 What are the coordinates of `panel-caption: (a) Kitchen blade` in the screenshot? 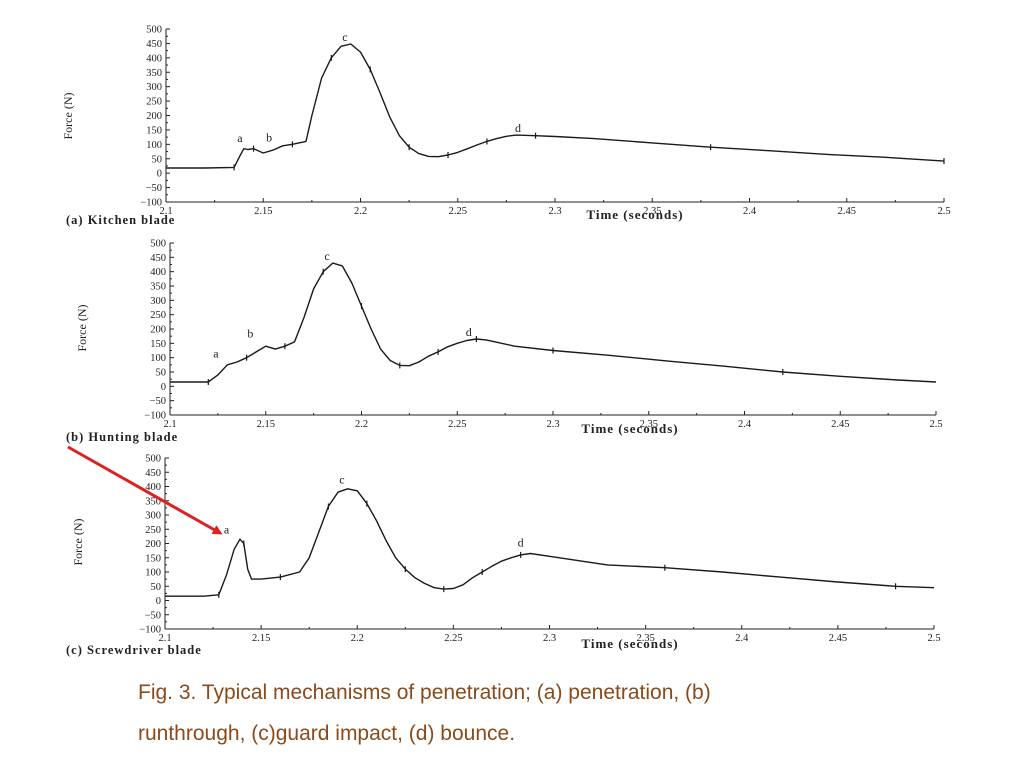 It's located at (120, 220).